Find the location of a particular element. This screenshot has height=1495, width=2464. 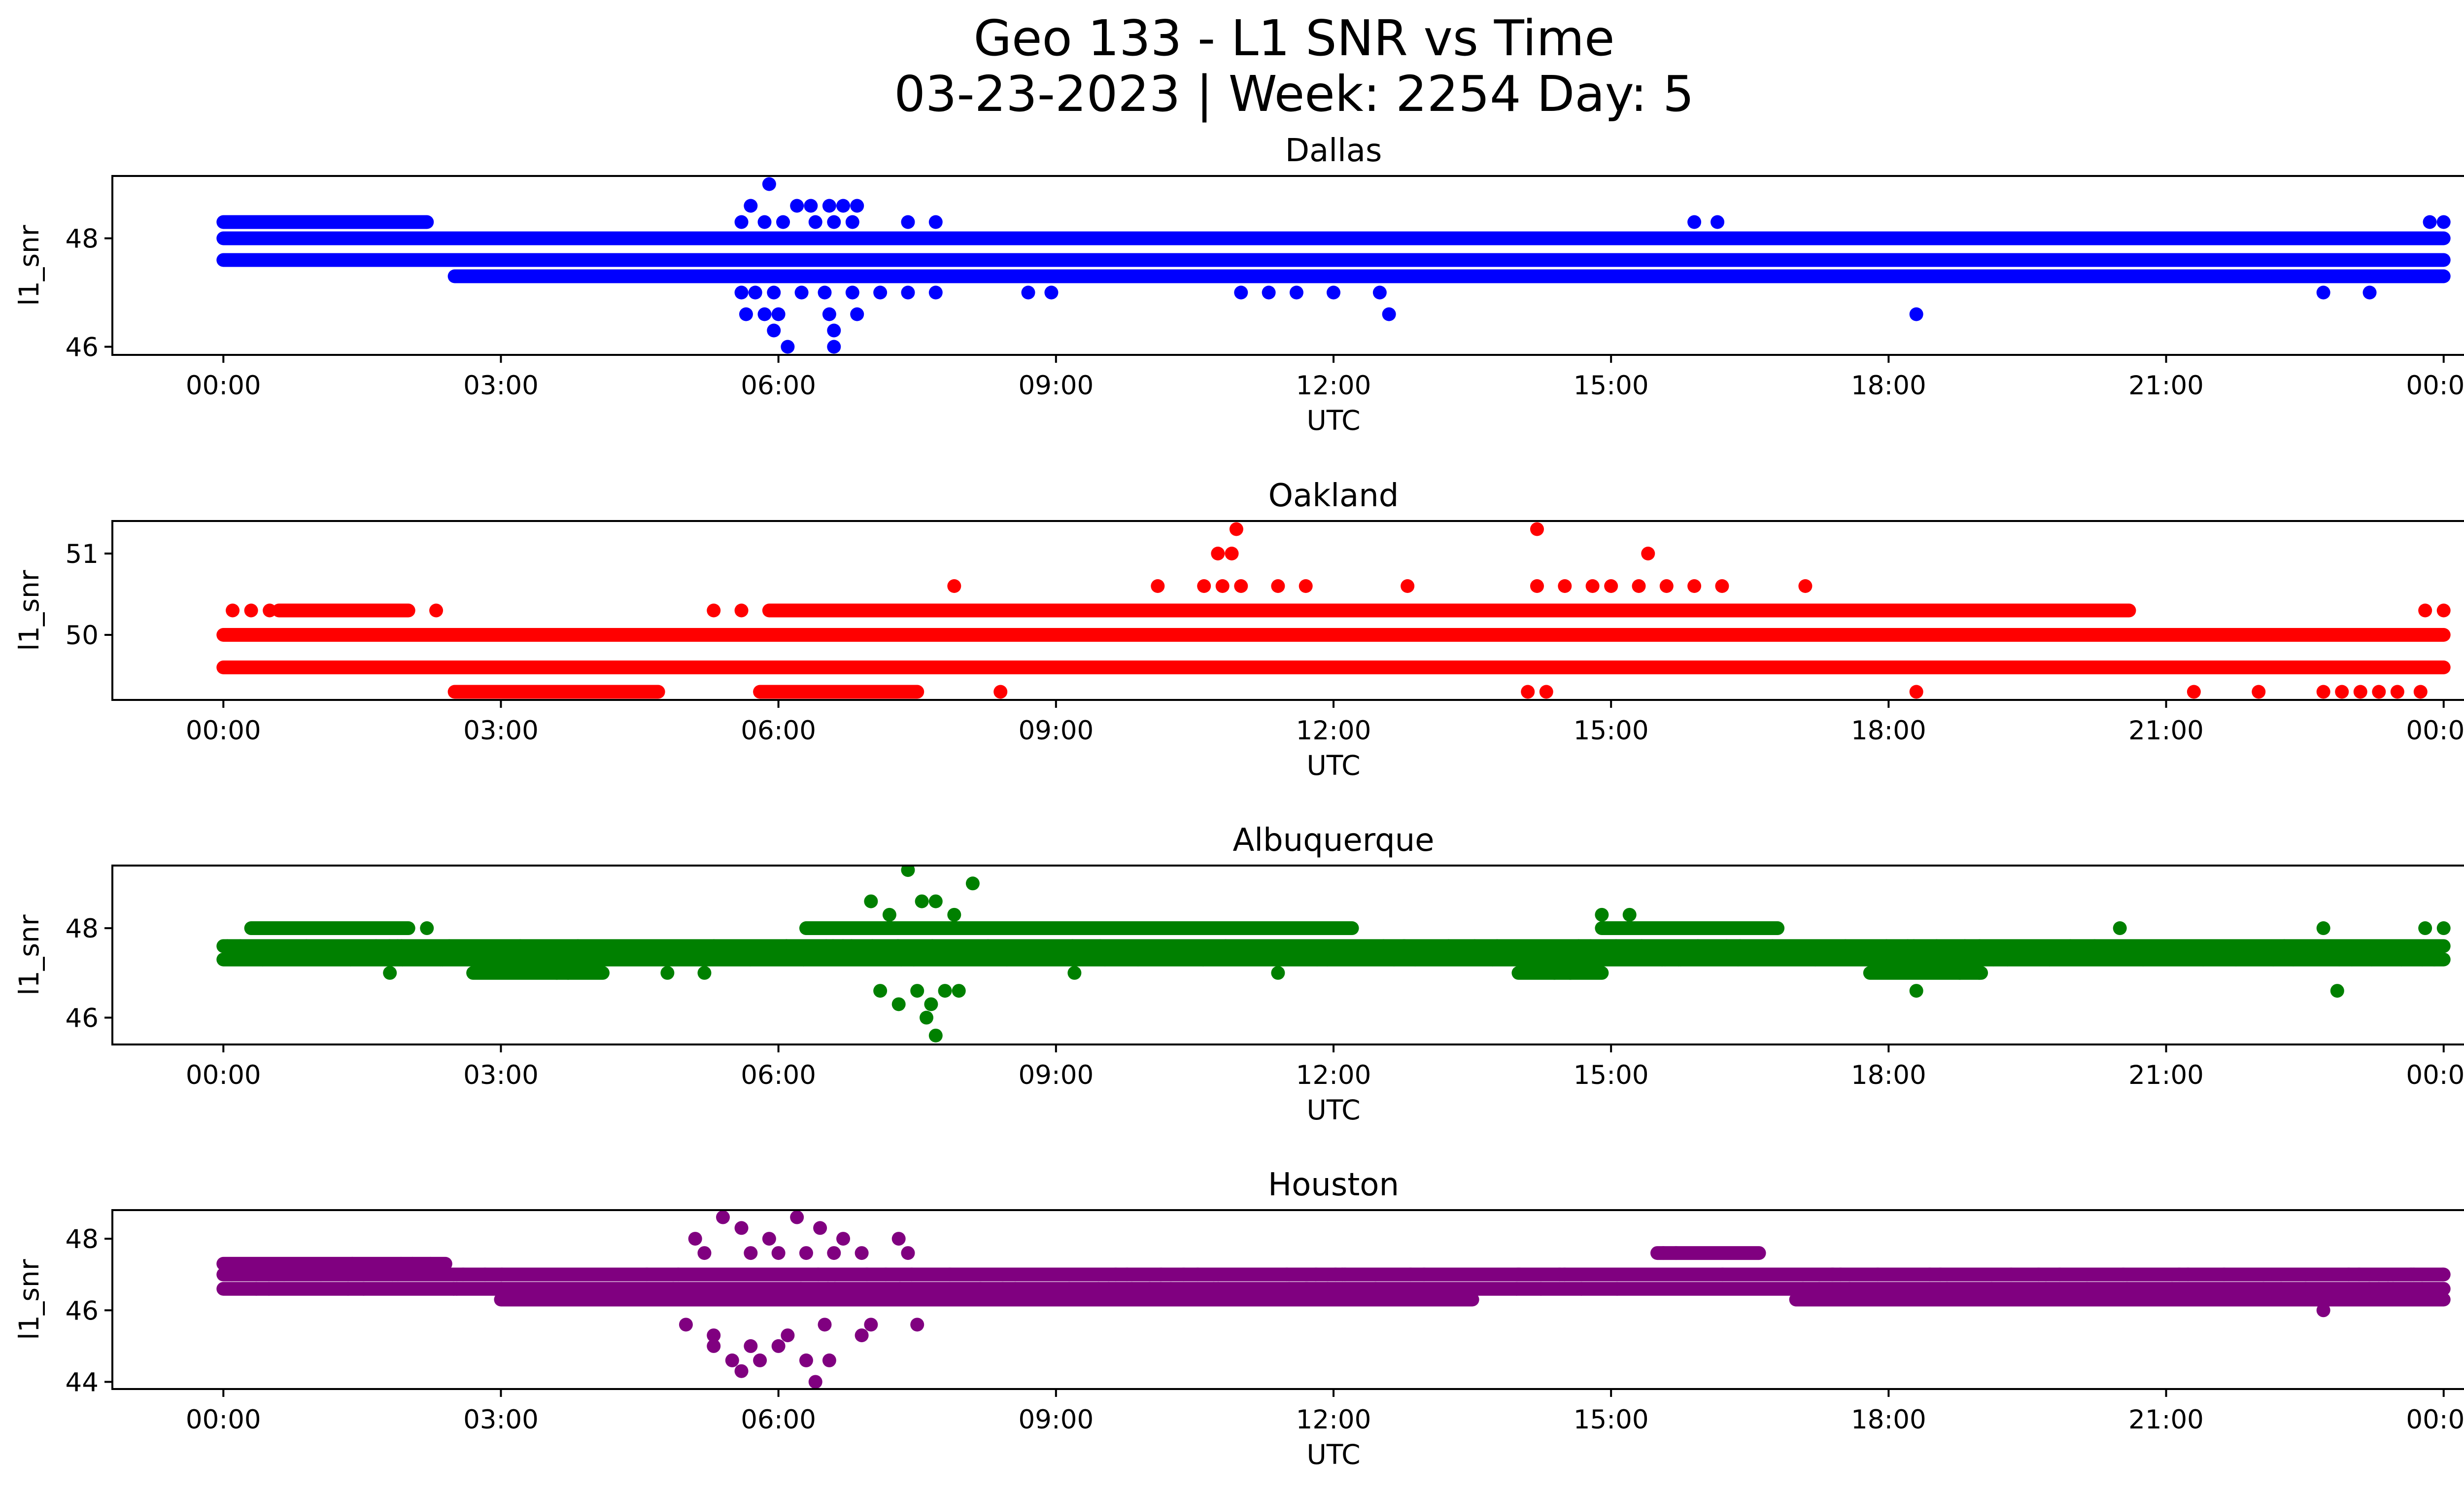

y-tick-label: 44 is located at coordinates (82, 1382).